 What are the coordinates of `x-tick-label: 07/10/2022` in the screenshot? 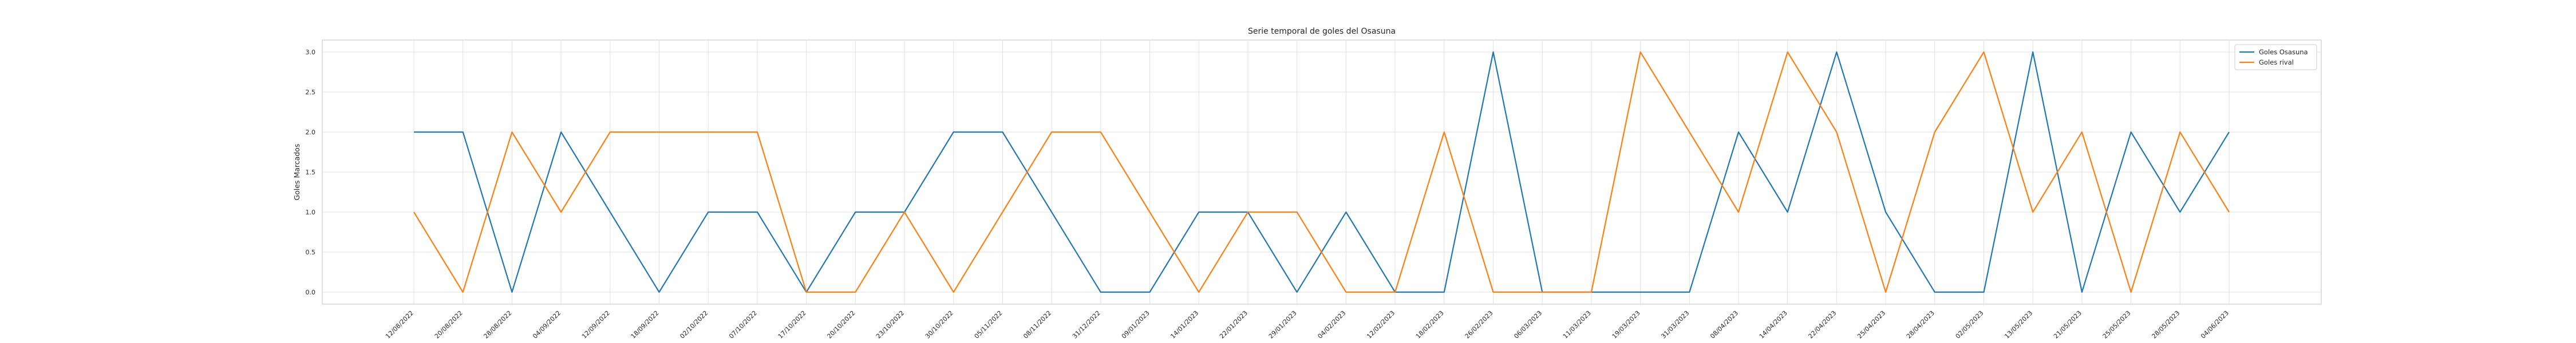 It's located at (743, 324).